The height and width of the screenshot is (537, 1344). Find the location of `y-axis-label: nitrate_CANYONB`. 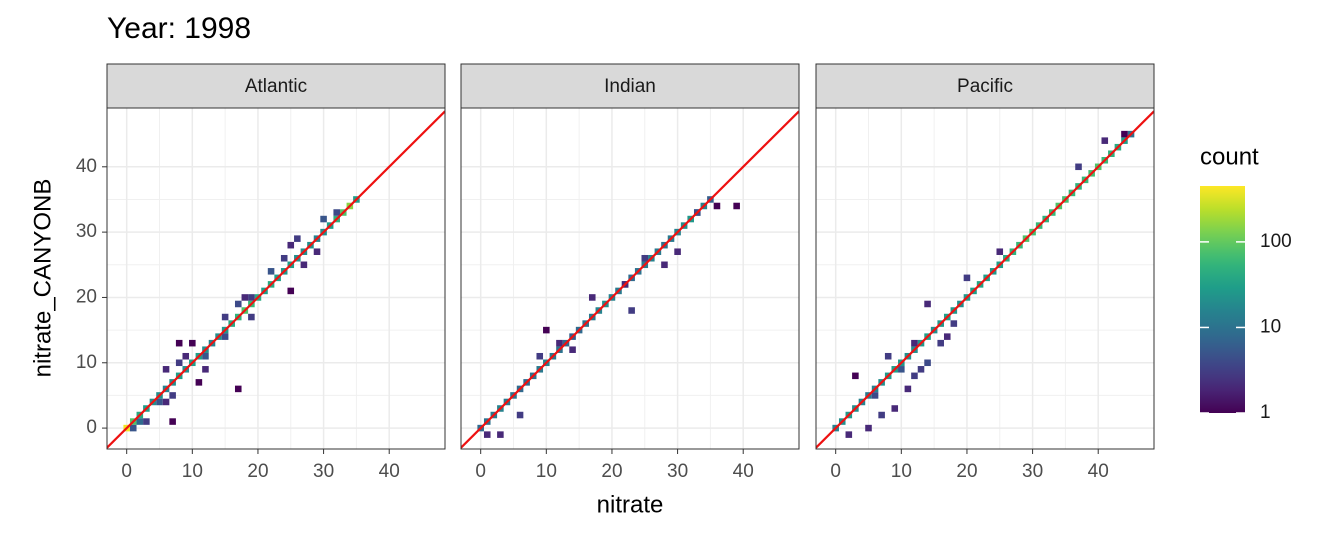

y-axis-label: nitrate_CANYONB is located at coordinates (42, 278).